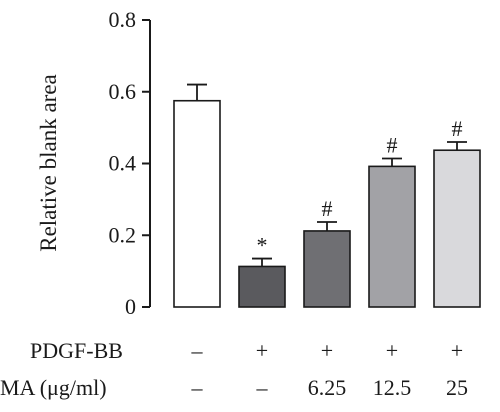 The height and width of the screenshot is (412, 500). I want to click on y-tick-label: 0, so click(130, 306).